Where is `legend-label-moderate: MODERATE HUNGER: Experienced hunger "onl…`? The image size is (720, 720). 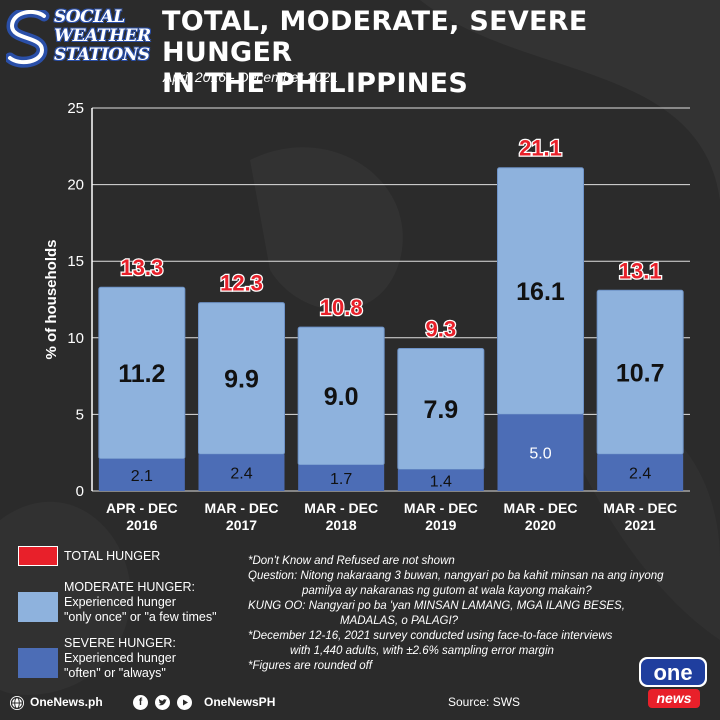
legend-label-moderate: MODERATE HUNGER: Experienced hunger "onl… is located at coordinates (140, 602).